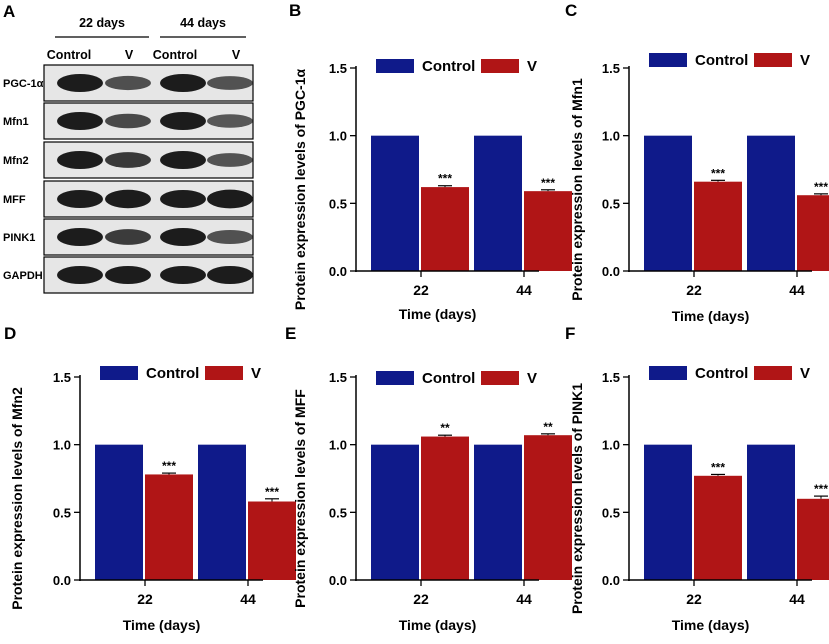 The width and height of the screenshot is (829, 644). I want to click on blot-group-header: 22 days, so click(102, 23).